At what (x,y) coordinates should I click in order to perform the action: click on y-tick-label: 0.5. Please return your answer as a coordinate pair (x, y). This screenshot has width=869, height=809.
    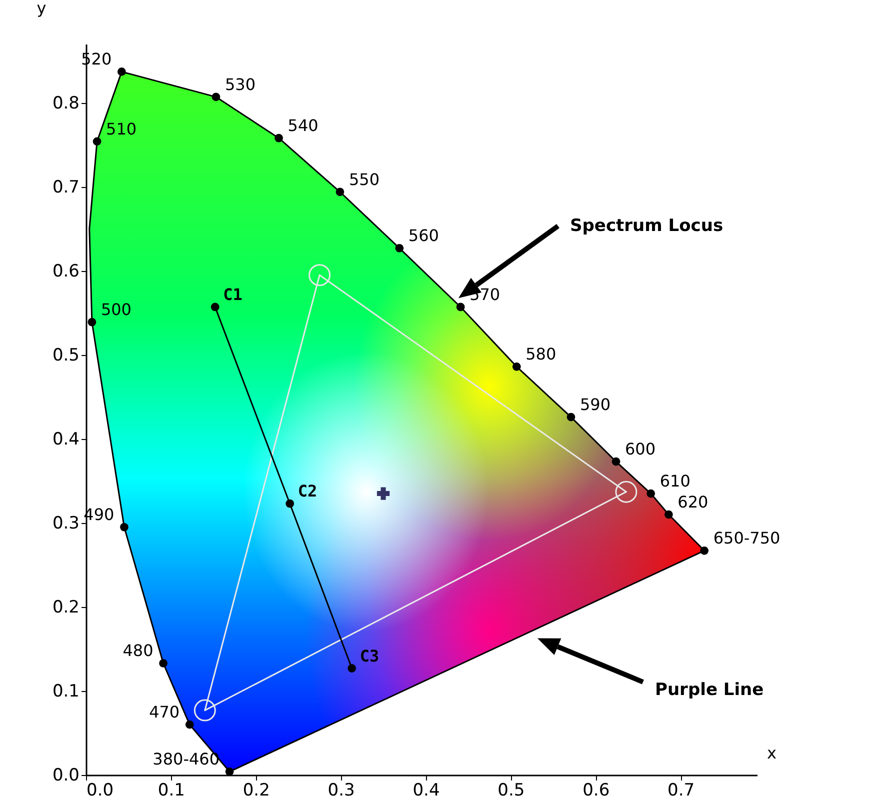
    Looking at the image, I should click on (66, 355).